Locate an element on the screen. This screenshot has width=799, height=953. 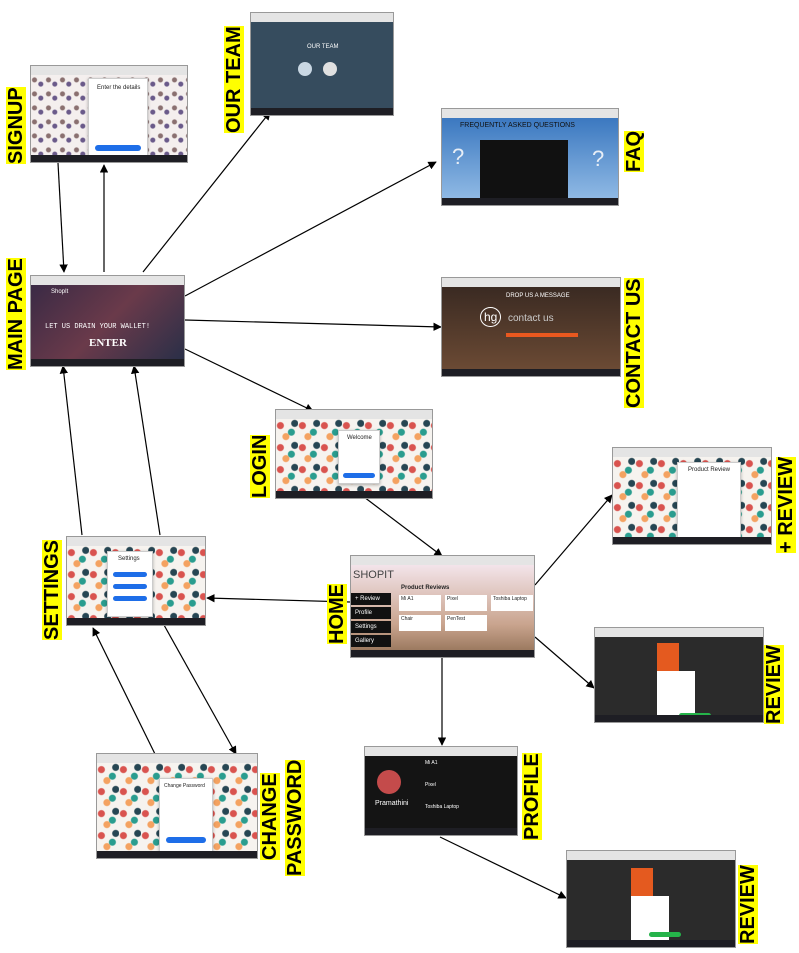
review-action-button is located at coordinates (665, 934).